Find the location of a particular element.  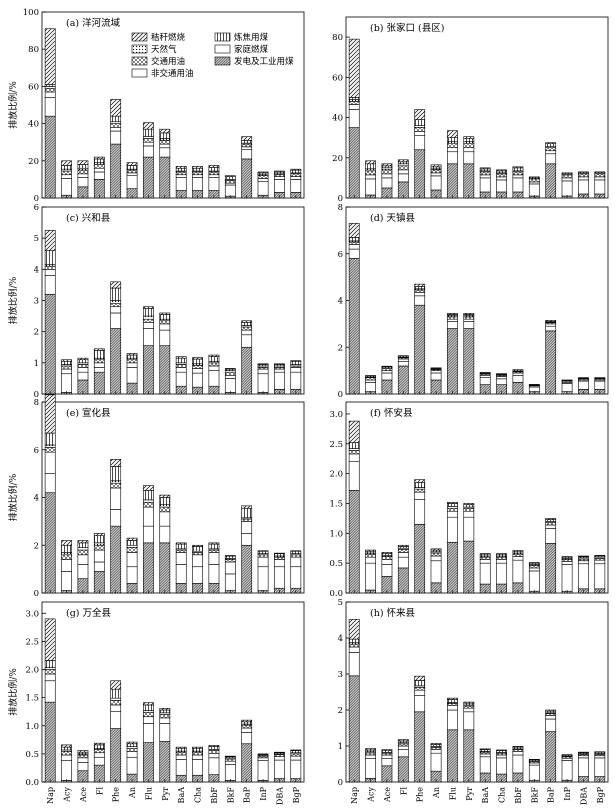

bar-Fl is located at coordinates (403, 375).